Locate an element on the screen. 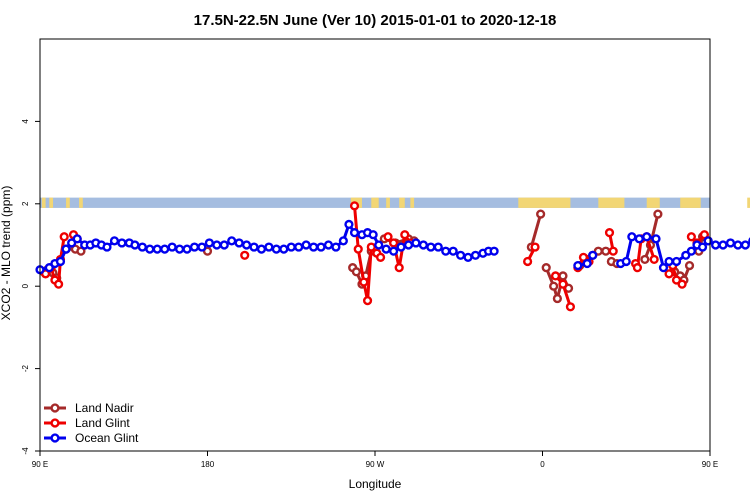  x-axis-label: Longitude is located at coordinates (375, 484).